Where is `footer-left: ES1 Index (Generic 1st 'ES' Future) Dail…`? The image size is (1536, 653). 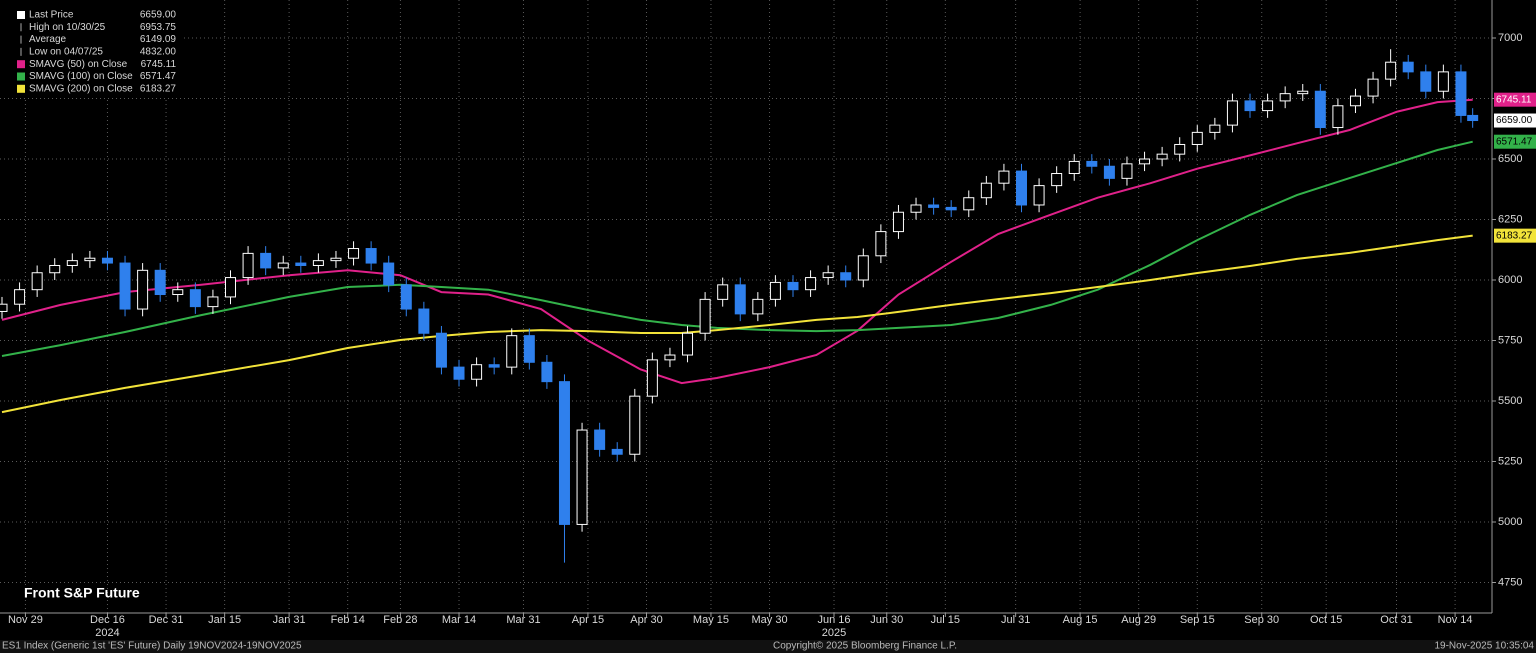
footer-left: ES1 Index (Generic 1st 'ES' Future) Dail… is located at coordinates (152, 646).